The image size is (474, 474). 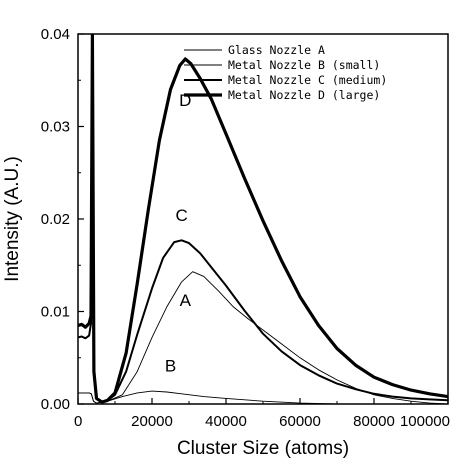 I want to click on y-tick-label: 0.01, so click(x=55, y=312).